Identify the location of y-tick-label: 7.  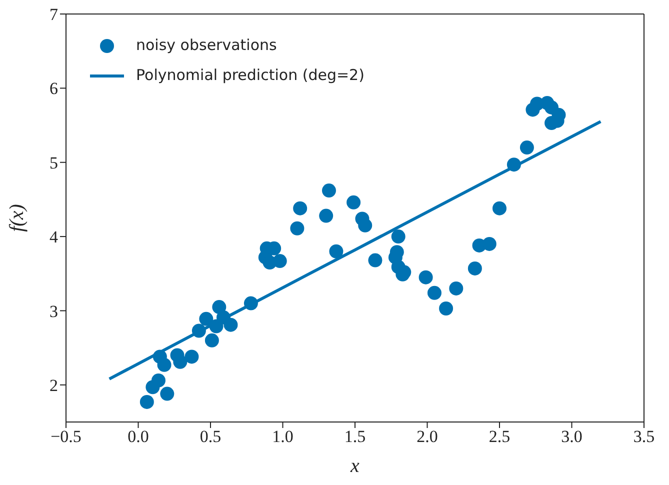
(54, 14).